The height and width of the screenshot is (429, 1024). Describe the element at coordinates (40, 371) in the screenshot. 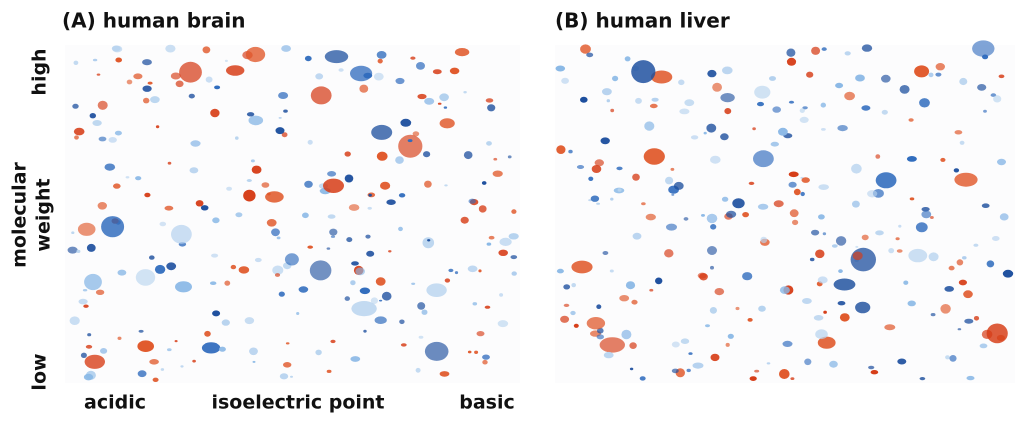

I see `y-axis-low: low` at that location.